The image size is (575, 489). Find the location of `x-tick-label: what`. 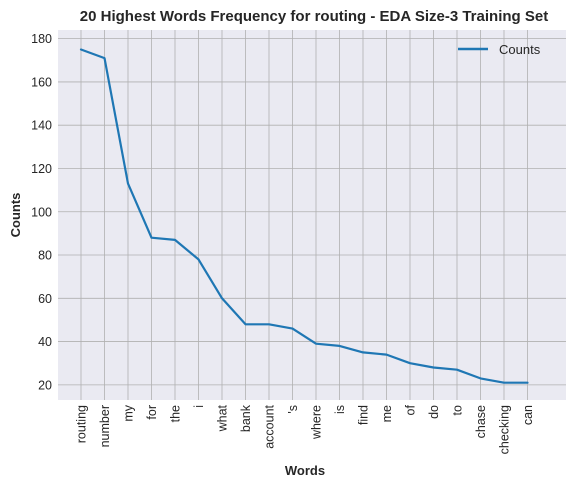

x-tick-label: what is located at coordinates (223, 418).